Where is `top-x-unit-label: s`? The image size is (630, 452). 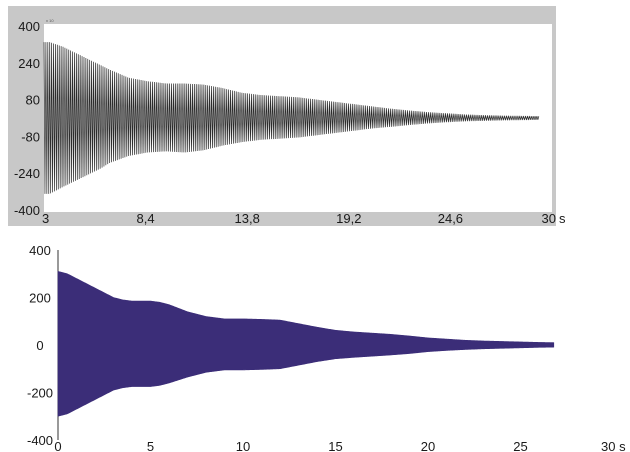 top-x-unit-label: s is located at coordinates (562, 218).